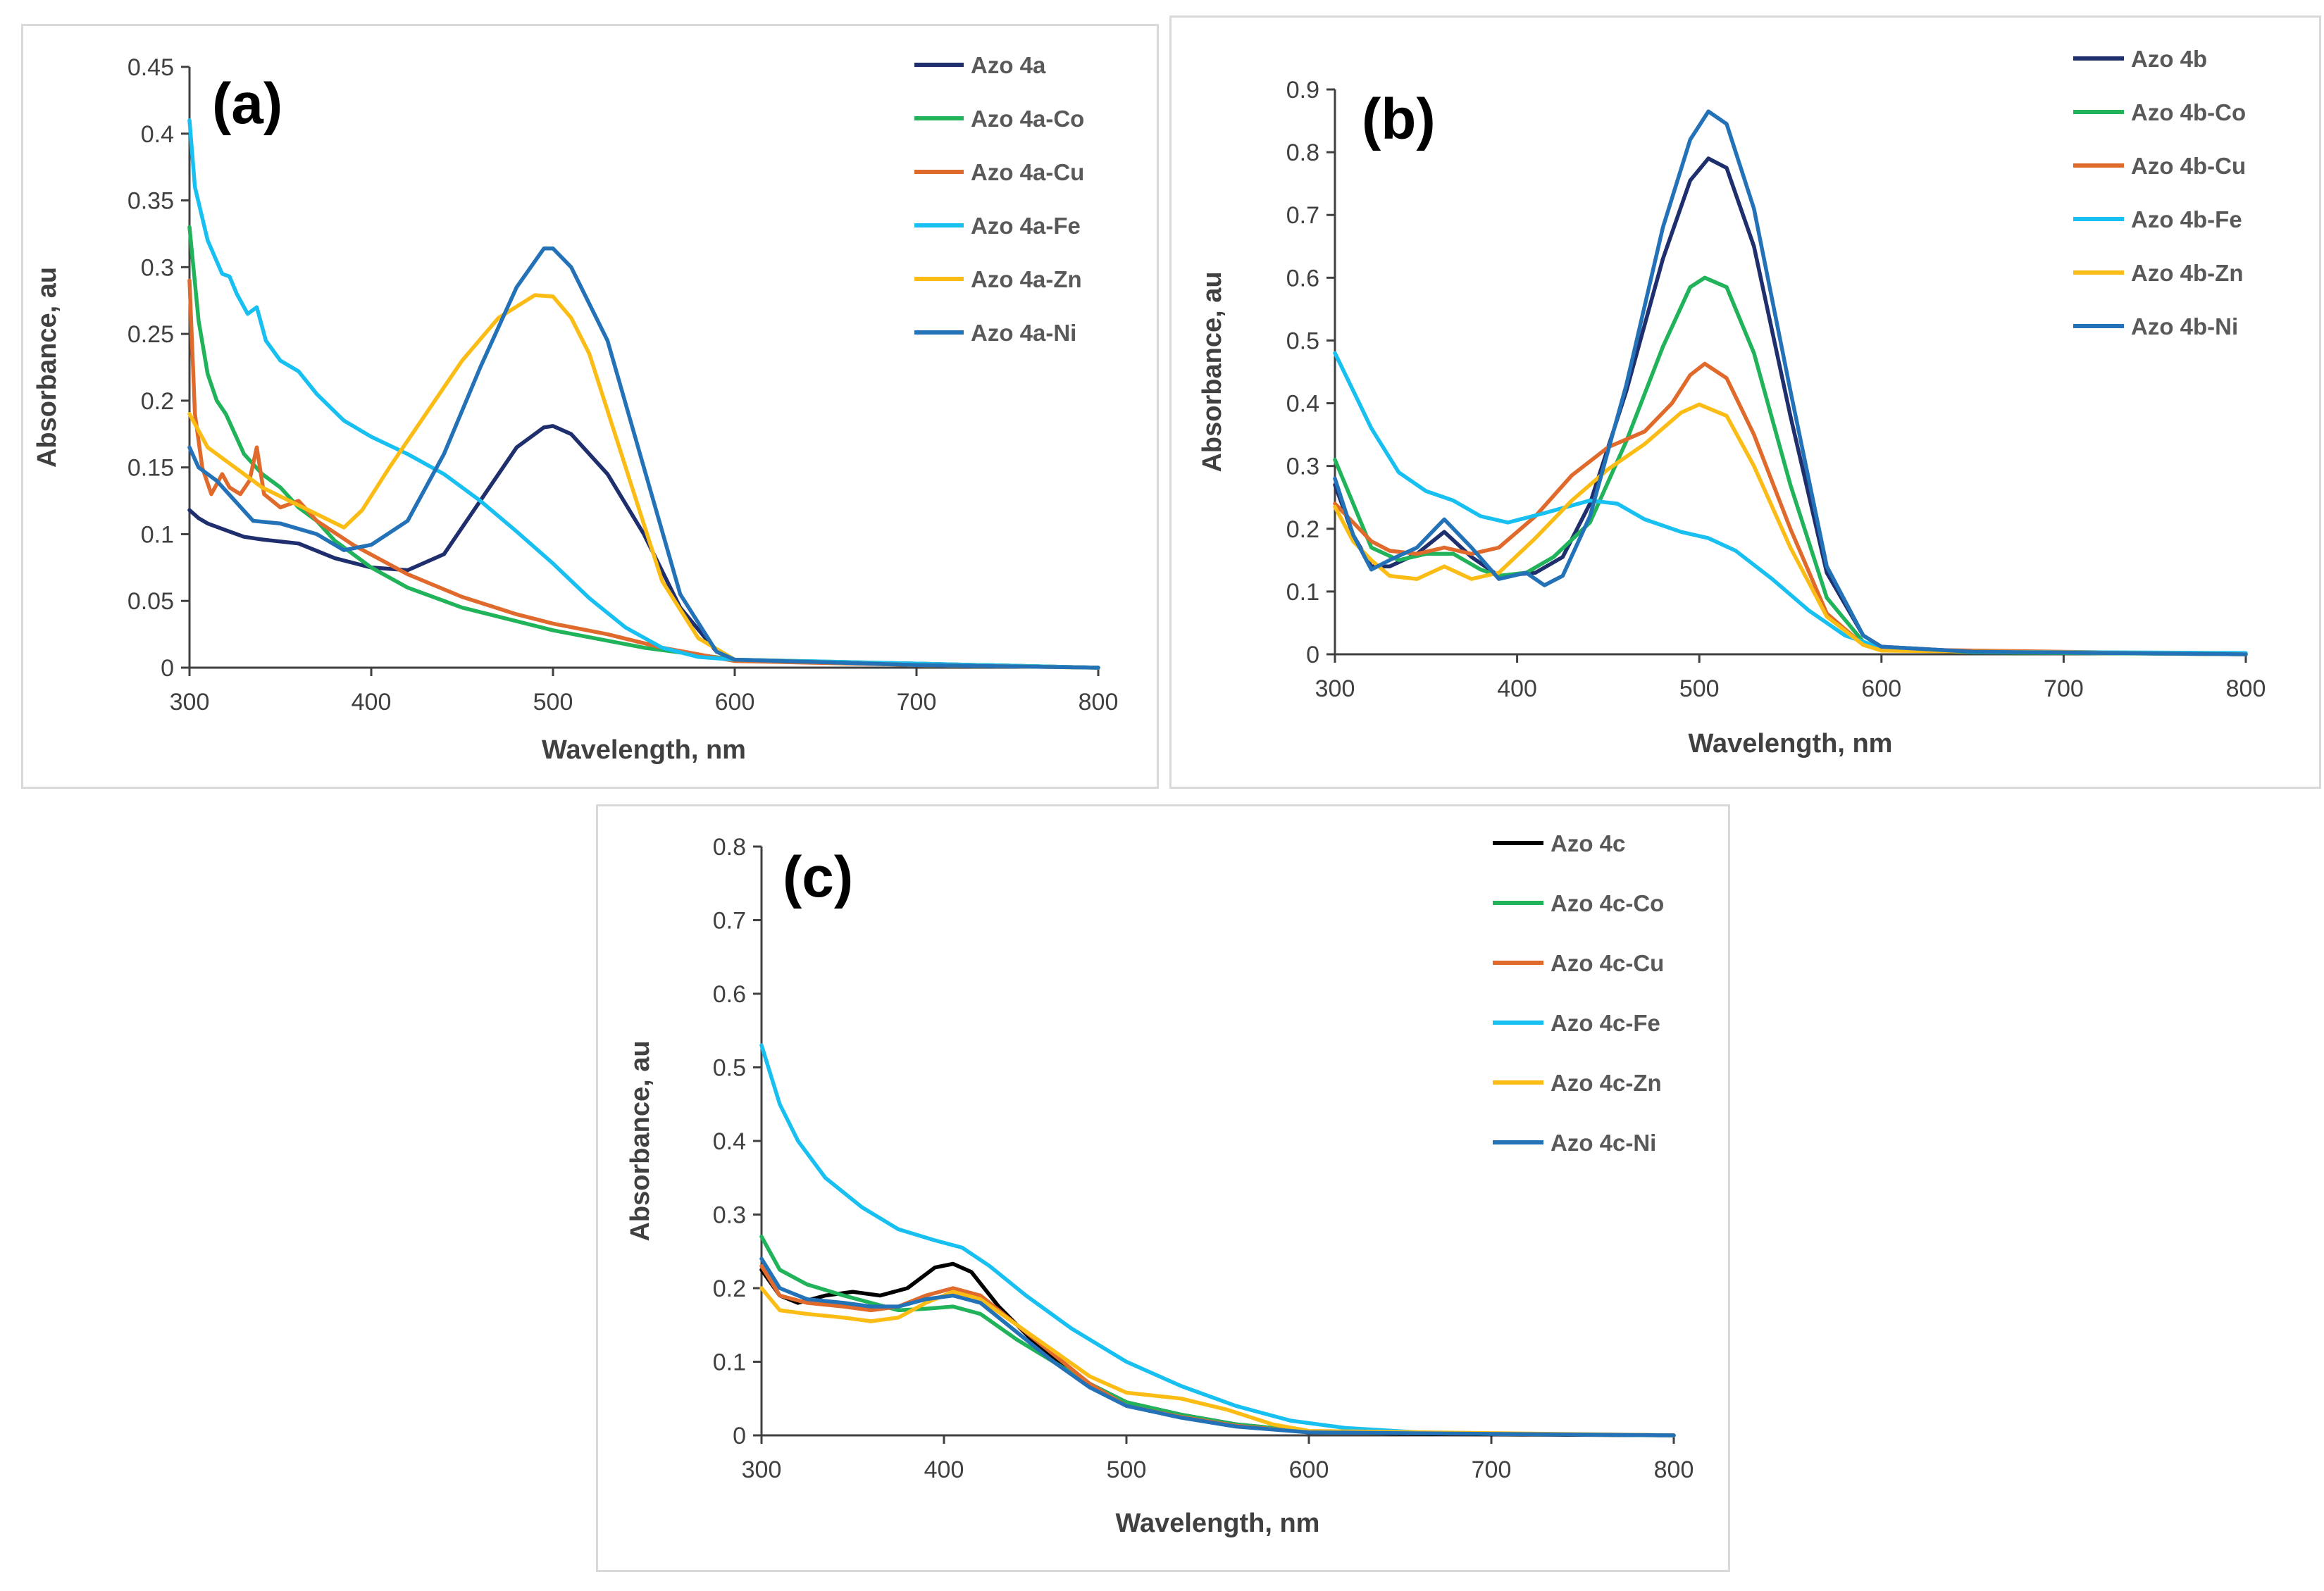 The width and height of the screenshot is (2324, 1591). What do you see at coordinates (1026, 226) in the screenshot?
I see `legend-label: Azo 4a-Fe` at bounding box center [1026, 226].